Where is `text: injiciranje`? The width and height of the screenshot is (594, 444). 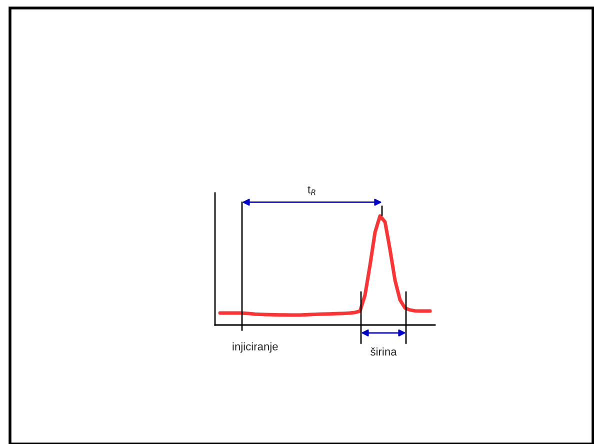
text: injiciranje is located at coordinates (255, 347).